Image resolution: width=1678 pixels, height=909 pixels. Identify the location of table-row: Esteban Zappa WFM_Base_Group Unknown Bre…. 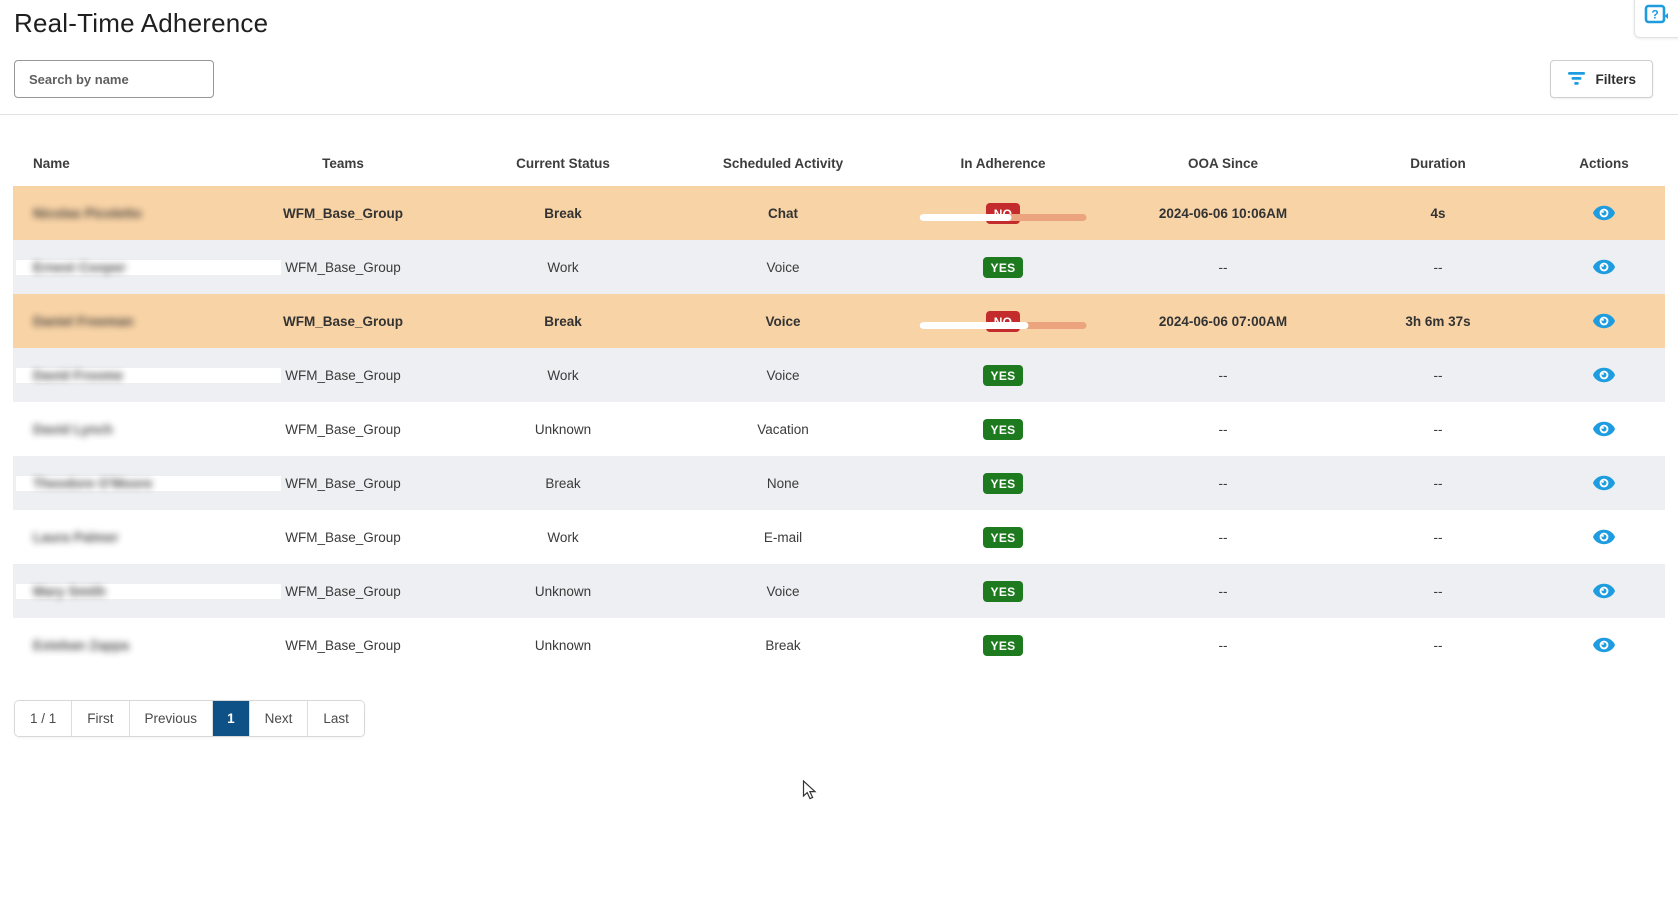
(839, 645).